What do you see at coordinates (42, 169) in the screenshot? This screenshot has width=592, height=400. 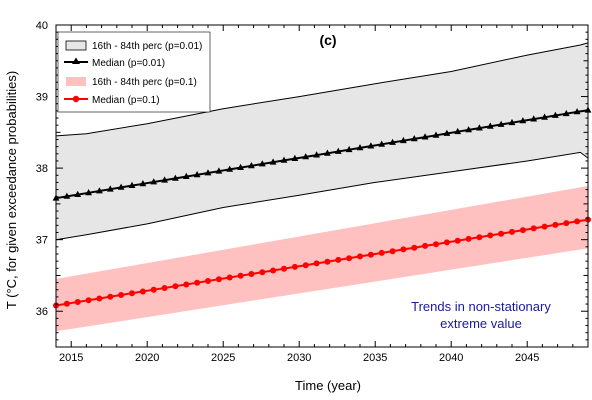 I see `y-tick-label: 38` at bounding box center [42, 169].